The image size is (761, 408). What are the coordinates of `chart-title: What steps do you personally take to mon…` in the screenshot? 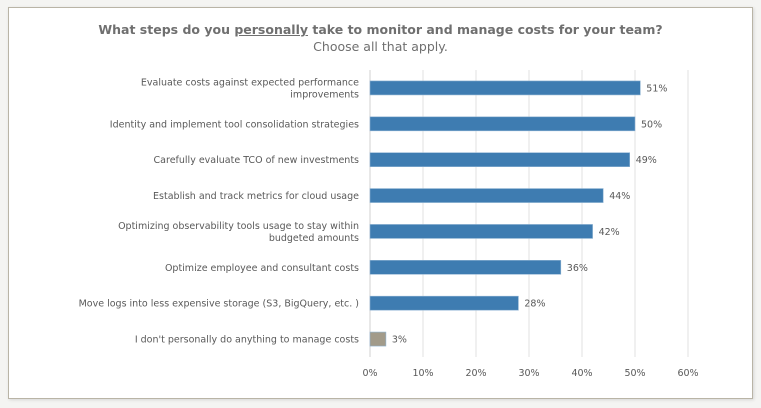 It's located at (380, 29).